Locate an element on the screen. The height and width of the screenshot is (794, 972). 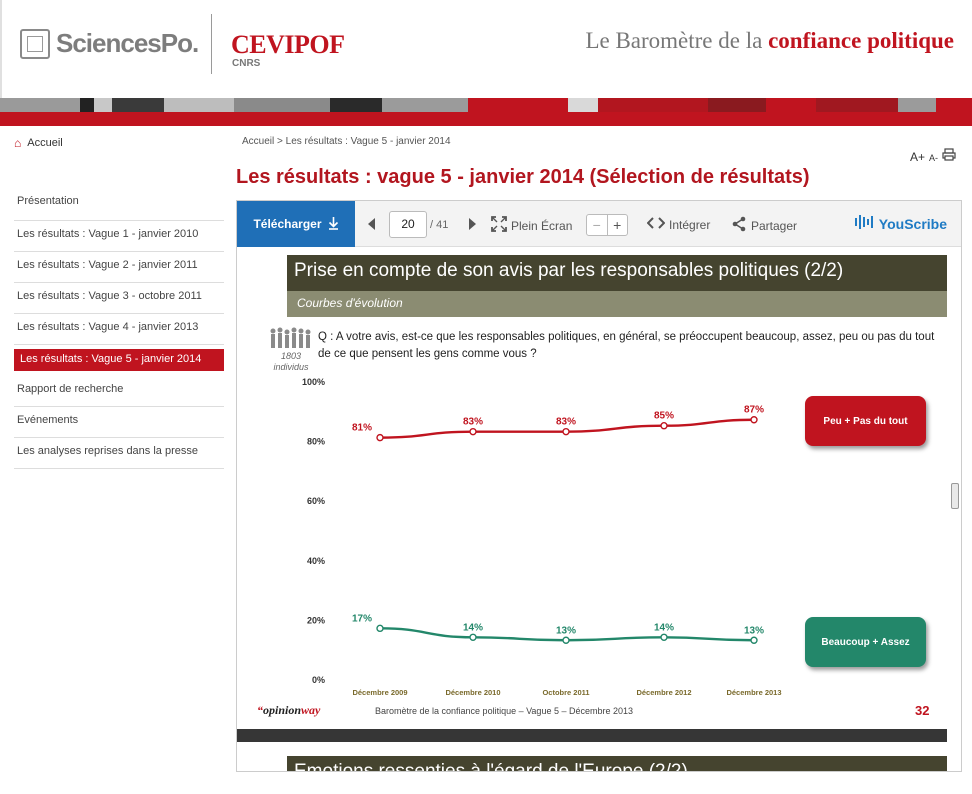
sidebar-item-vague-5: Les résultats : Vague 5 - janvier 2014 is located at coordinates (119, 360).